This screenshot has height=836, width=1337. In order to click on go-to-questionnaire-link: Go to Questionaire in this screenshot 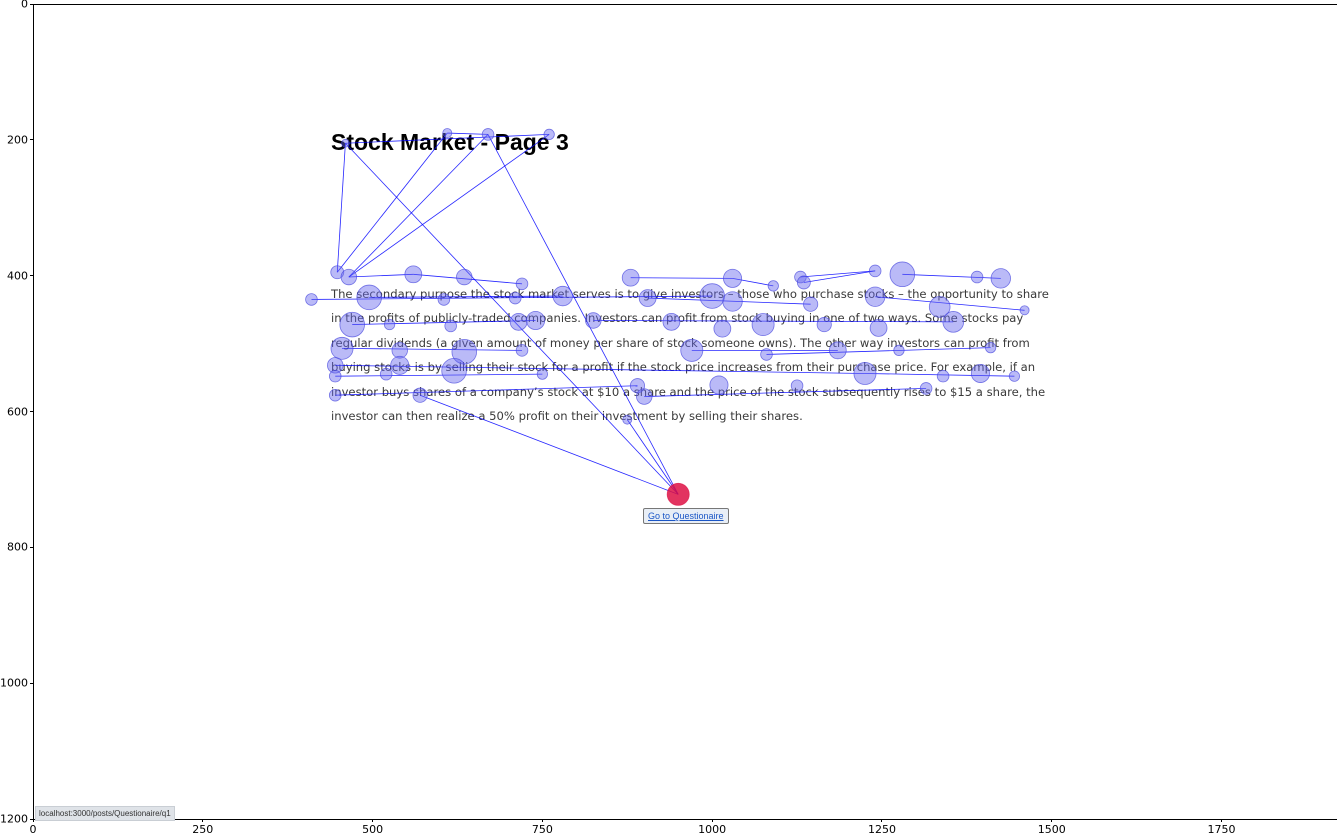, I will do `click(686, 516)`.